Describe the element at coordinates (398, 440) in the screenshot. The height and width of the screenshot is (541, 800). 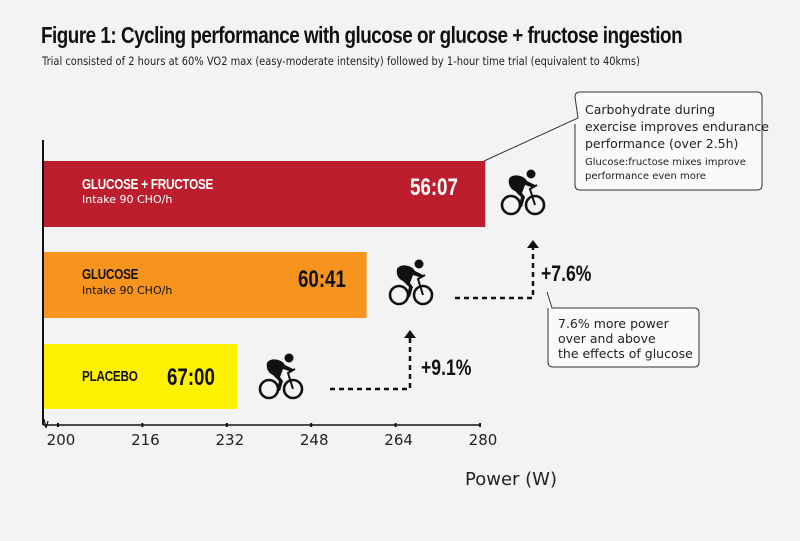
I see `x-tick-label-264: 264` at that location.